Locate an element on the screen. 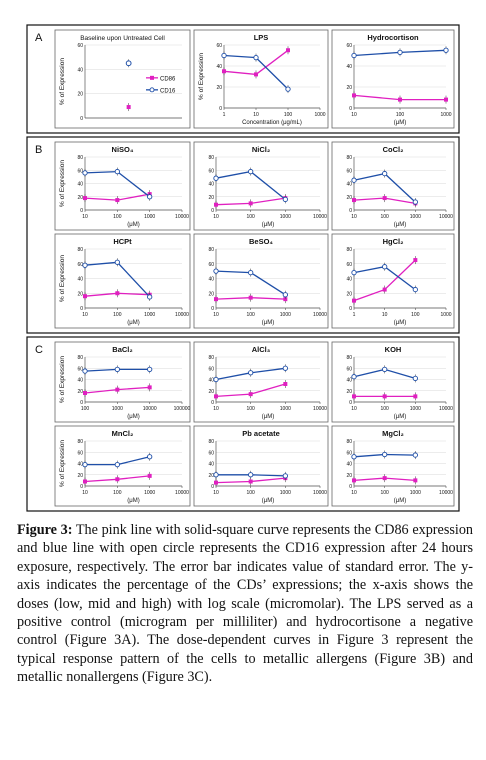  panel: KOH 80 60 40 20 010 100 1000 10000 (μM) is located at coordinates (393, 382).